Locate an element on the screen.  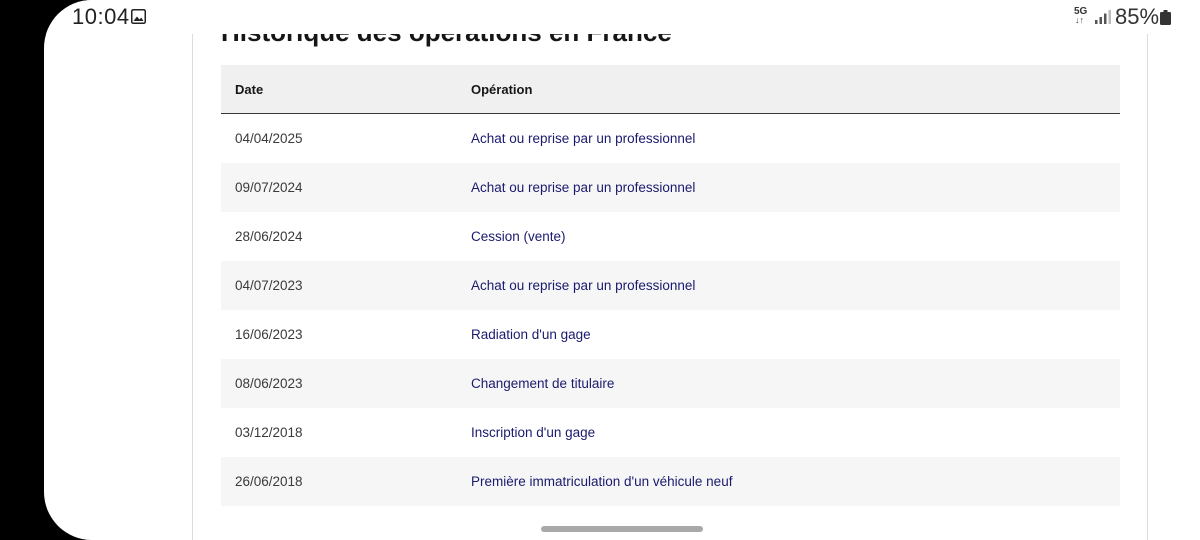
operation-date: 16/06/2023 is located at coordinates (339, 334).